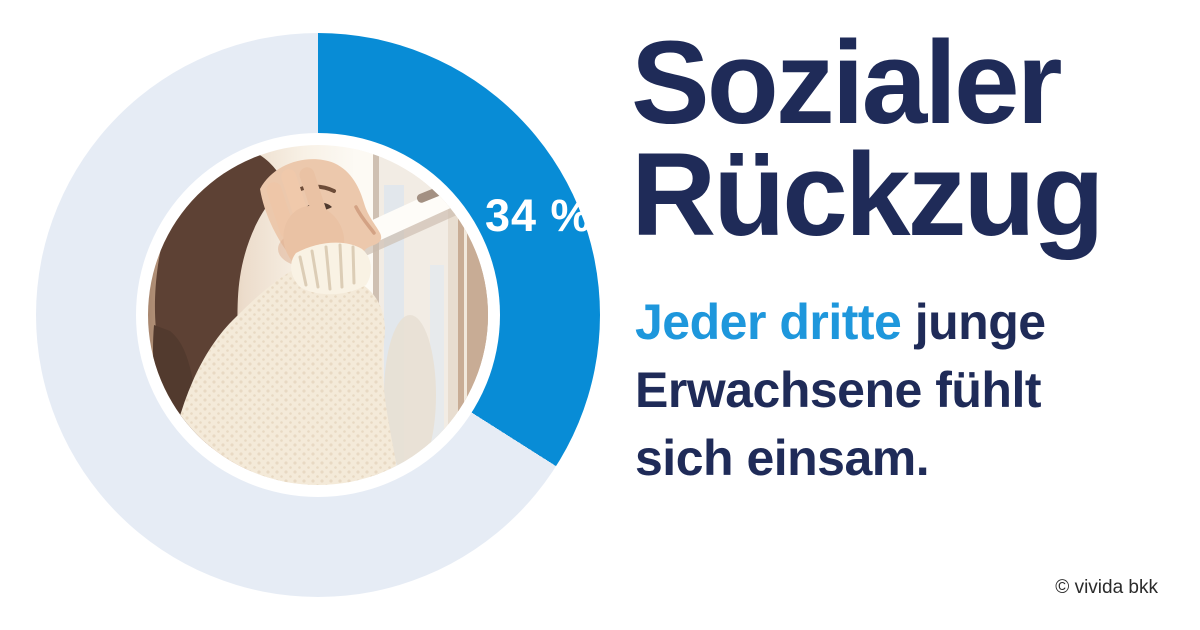  I want to click on headline-line2: Rückzug, so click(868, 195).